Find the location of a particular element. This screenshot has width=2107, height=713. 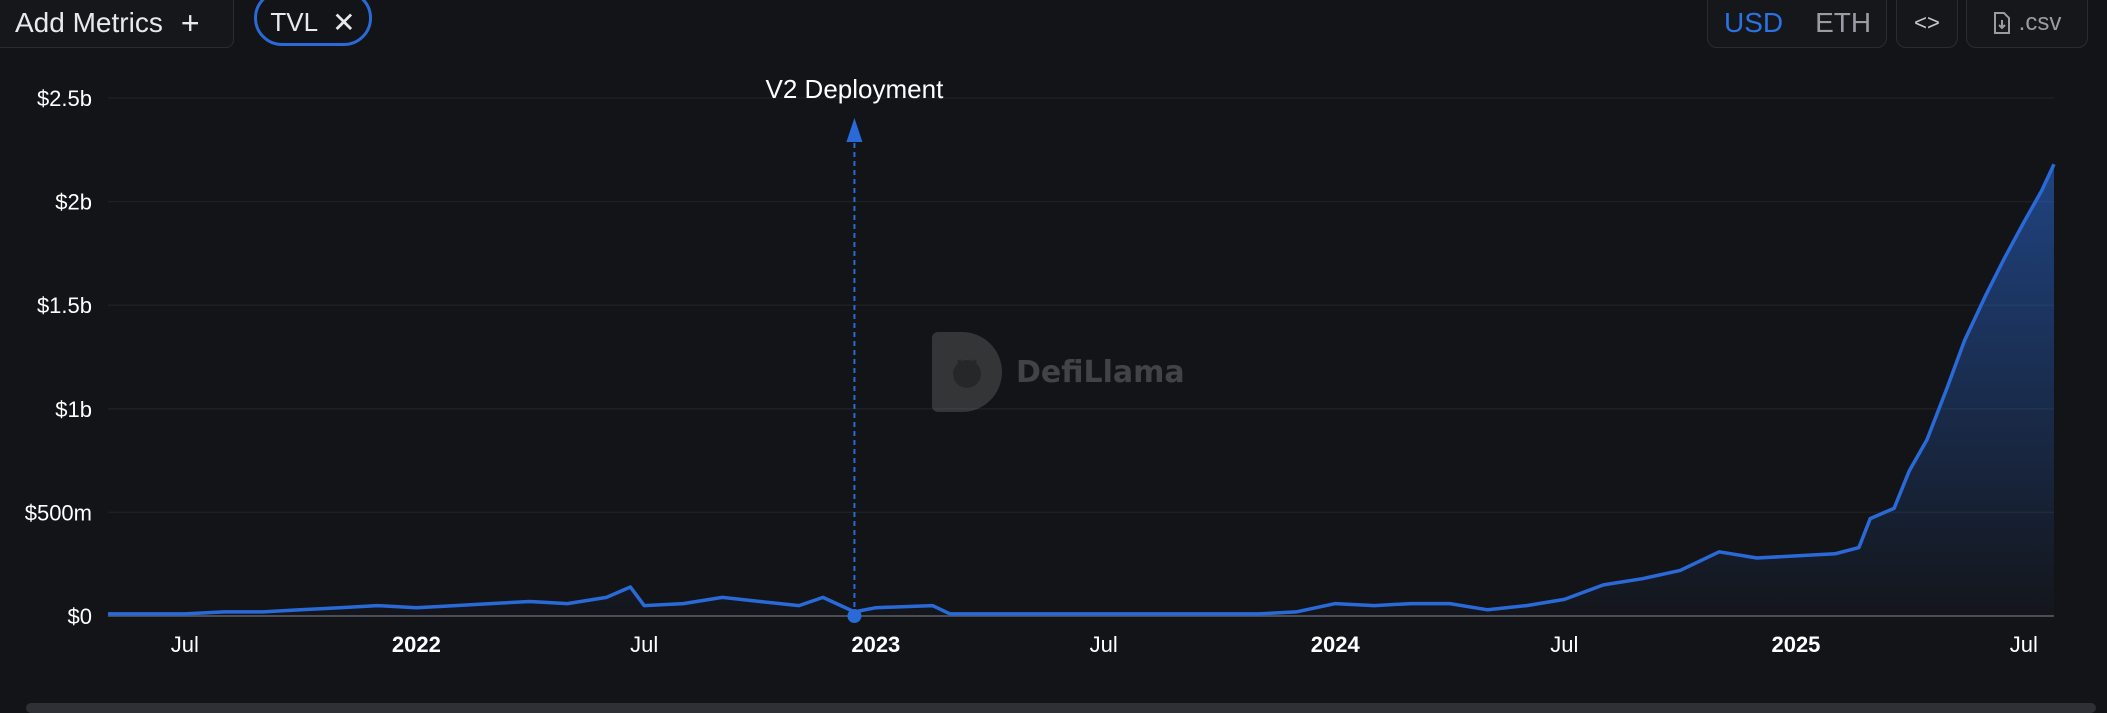

add-metrics-label: Add Metrics is located at coordinates (89, 22).